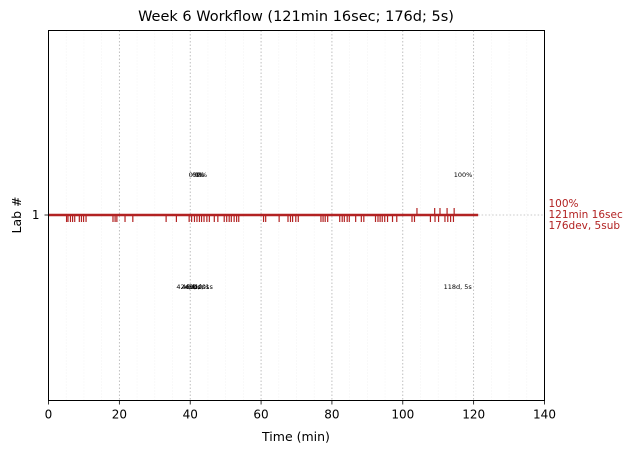 The image size is (637, 453). Describe the element at coordinates (295, 436) in the screenshot. I see `x-axis-label: Time (min)` at that location.